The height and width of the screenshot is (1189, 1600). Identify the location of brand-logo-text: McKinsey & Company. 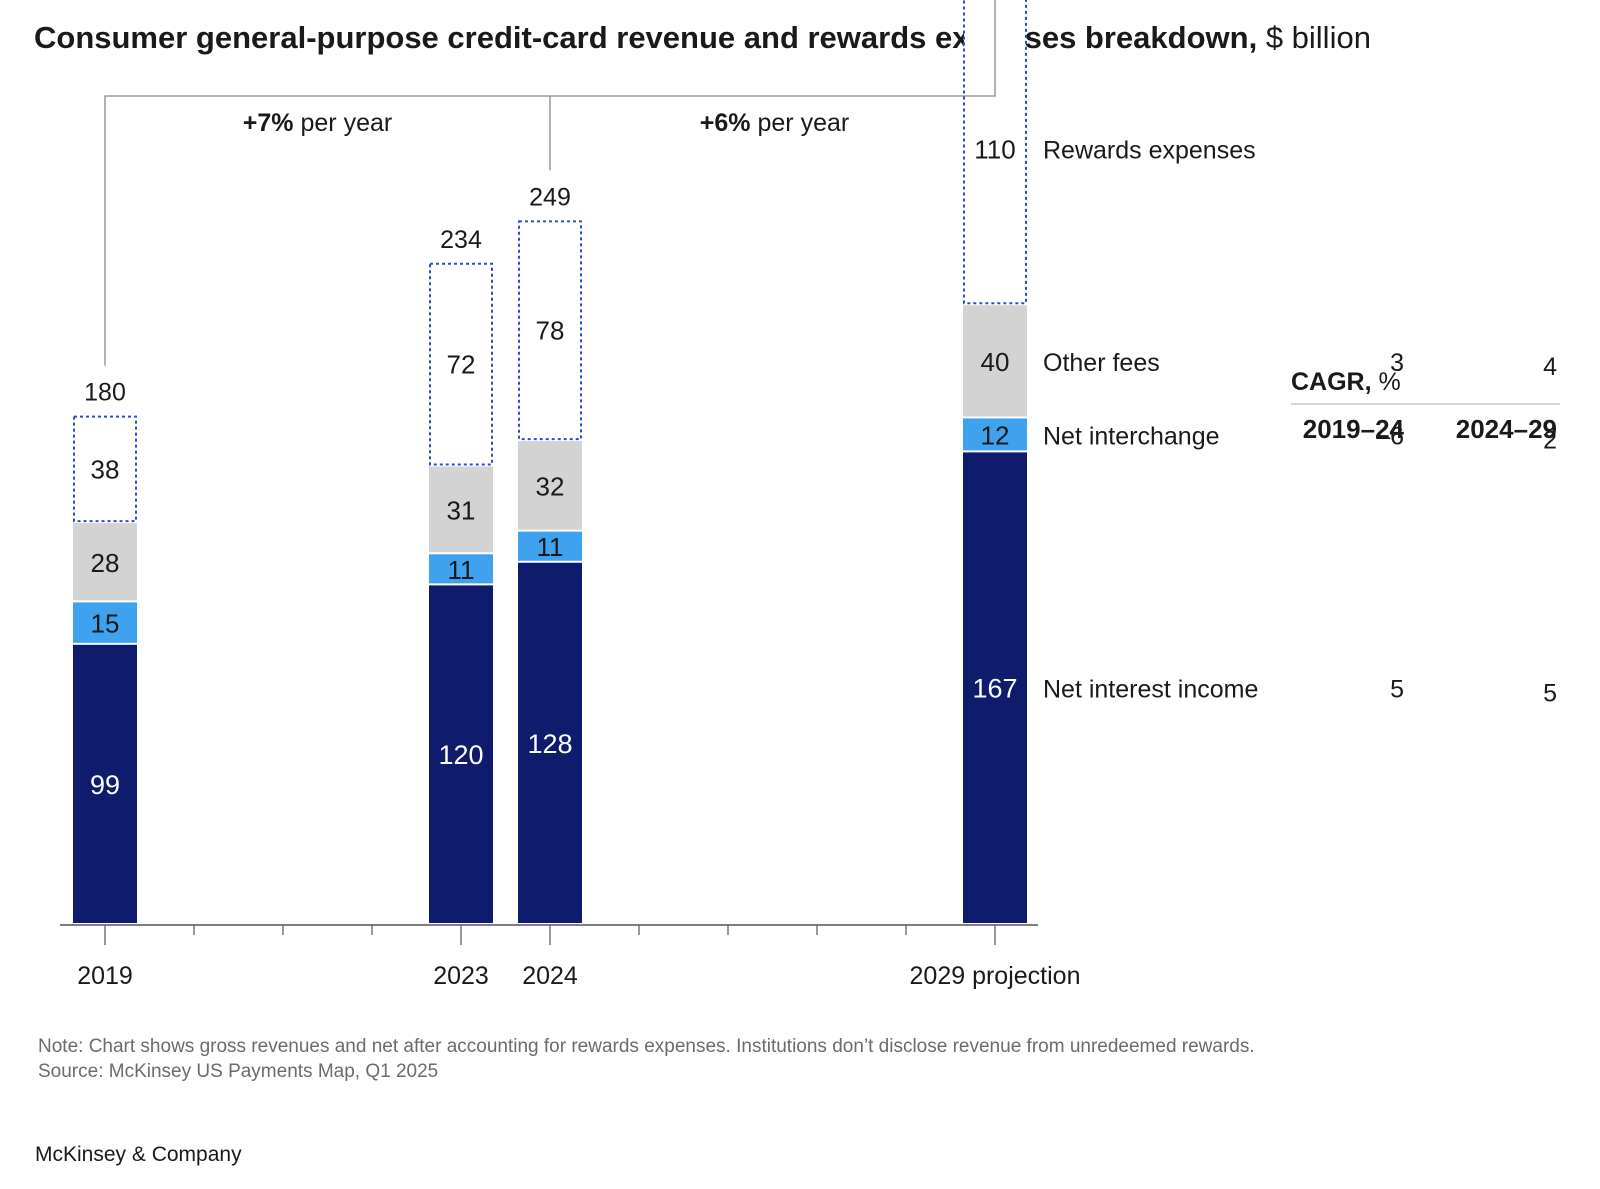
(138, 1154).